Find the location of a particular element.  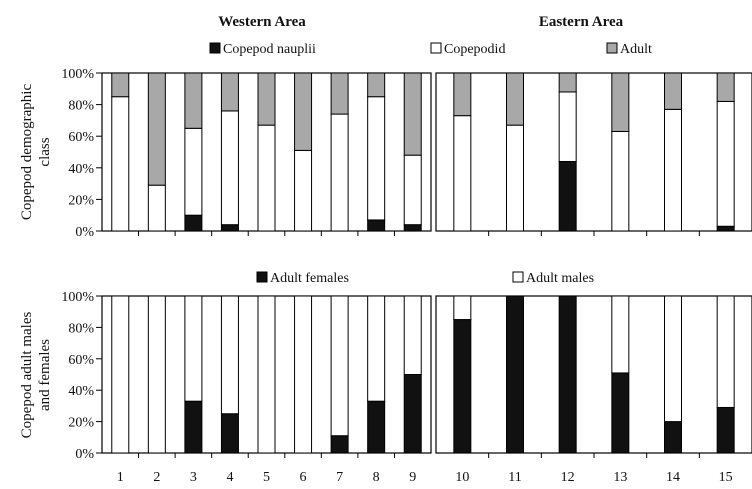

x-tick-label: 9 is located at coordinates (412, 477).